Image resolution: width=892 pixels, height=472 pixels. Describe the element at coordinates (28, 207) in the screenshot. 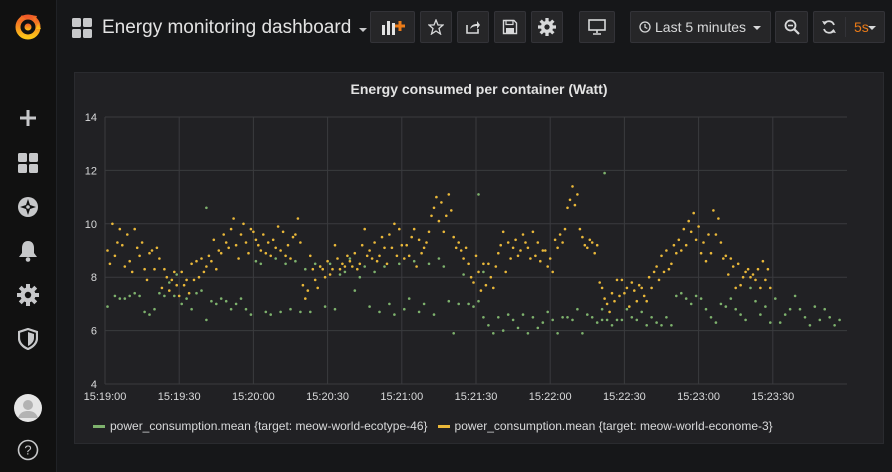

I see `compass-icon` at that location.